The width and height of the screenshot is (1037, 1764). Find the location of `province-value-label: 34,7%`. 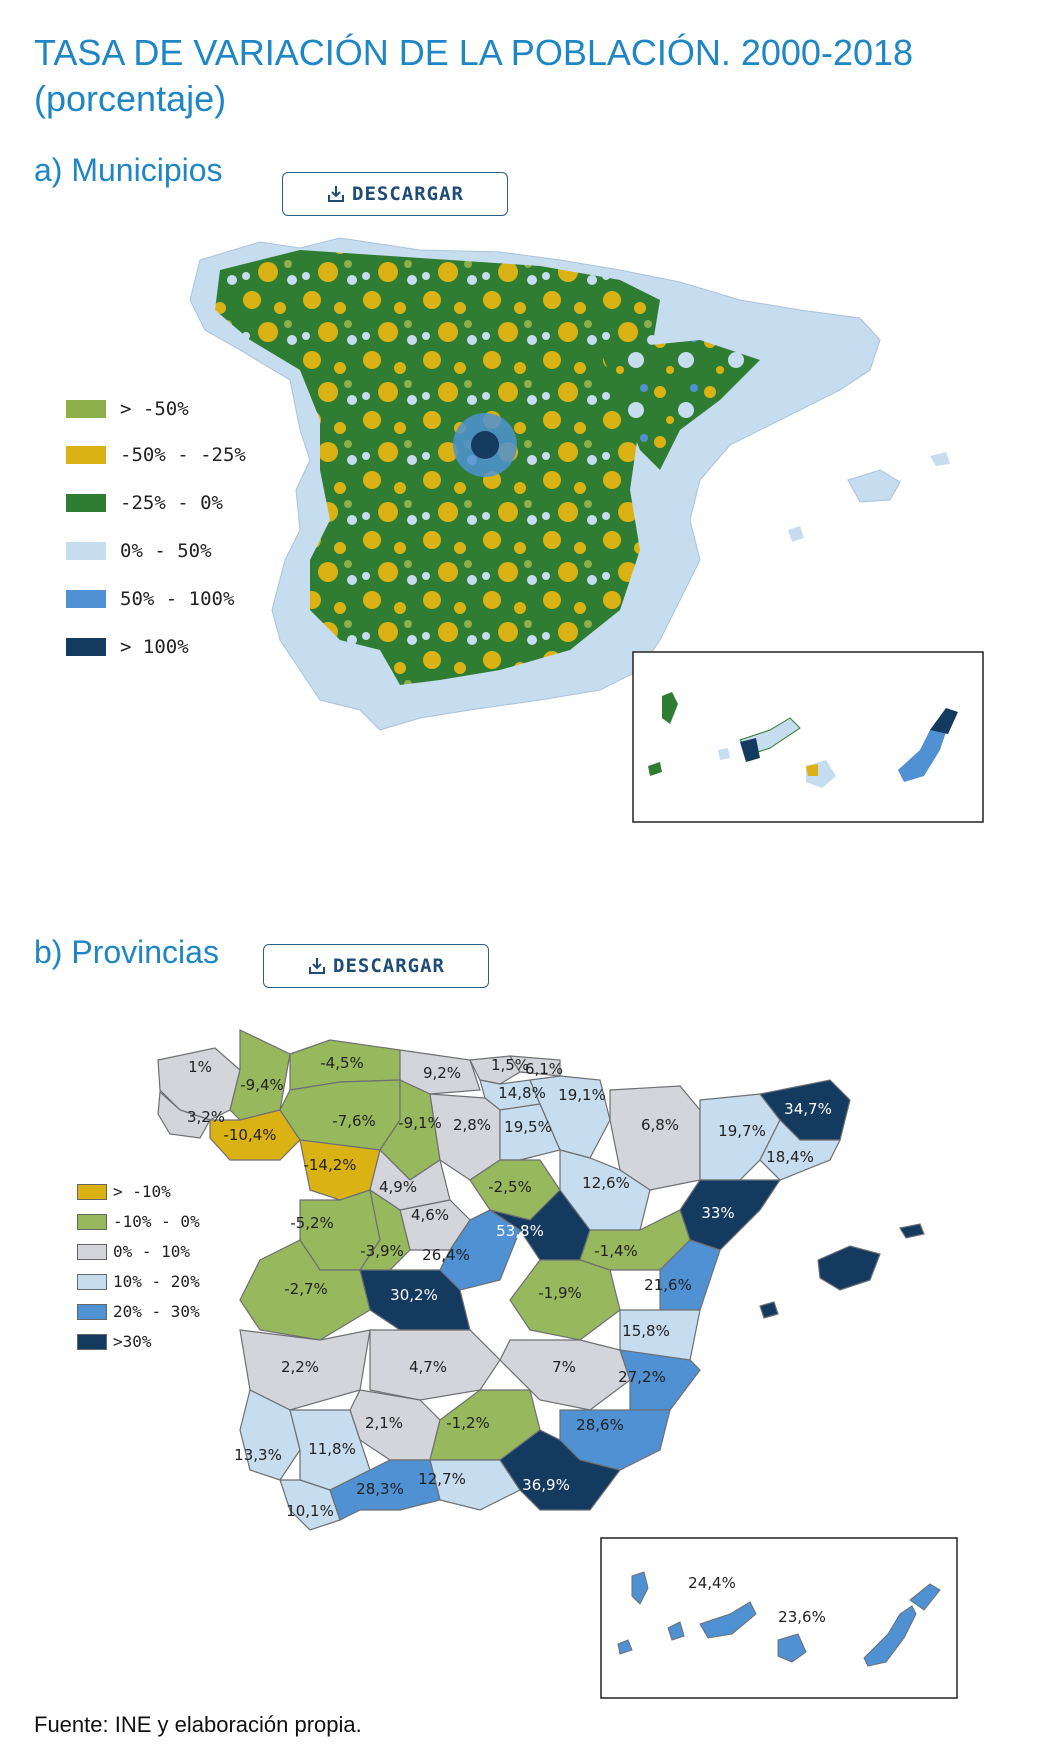

province-value-label: 34,7% is located at coordinates (808, 1109).